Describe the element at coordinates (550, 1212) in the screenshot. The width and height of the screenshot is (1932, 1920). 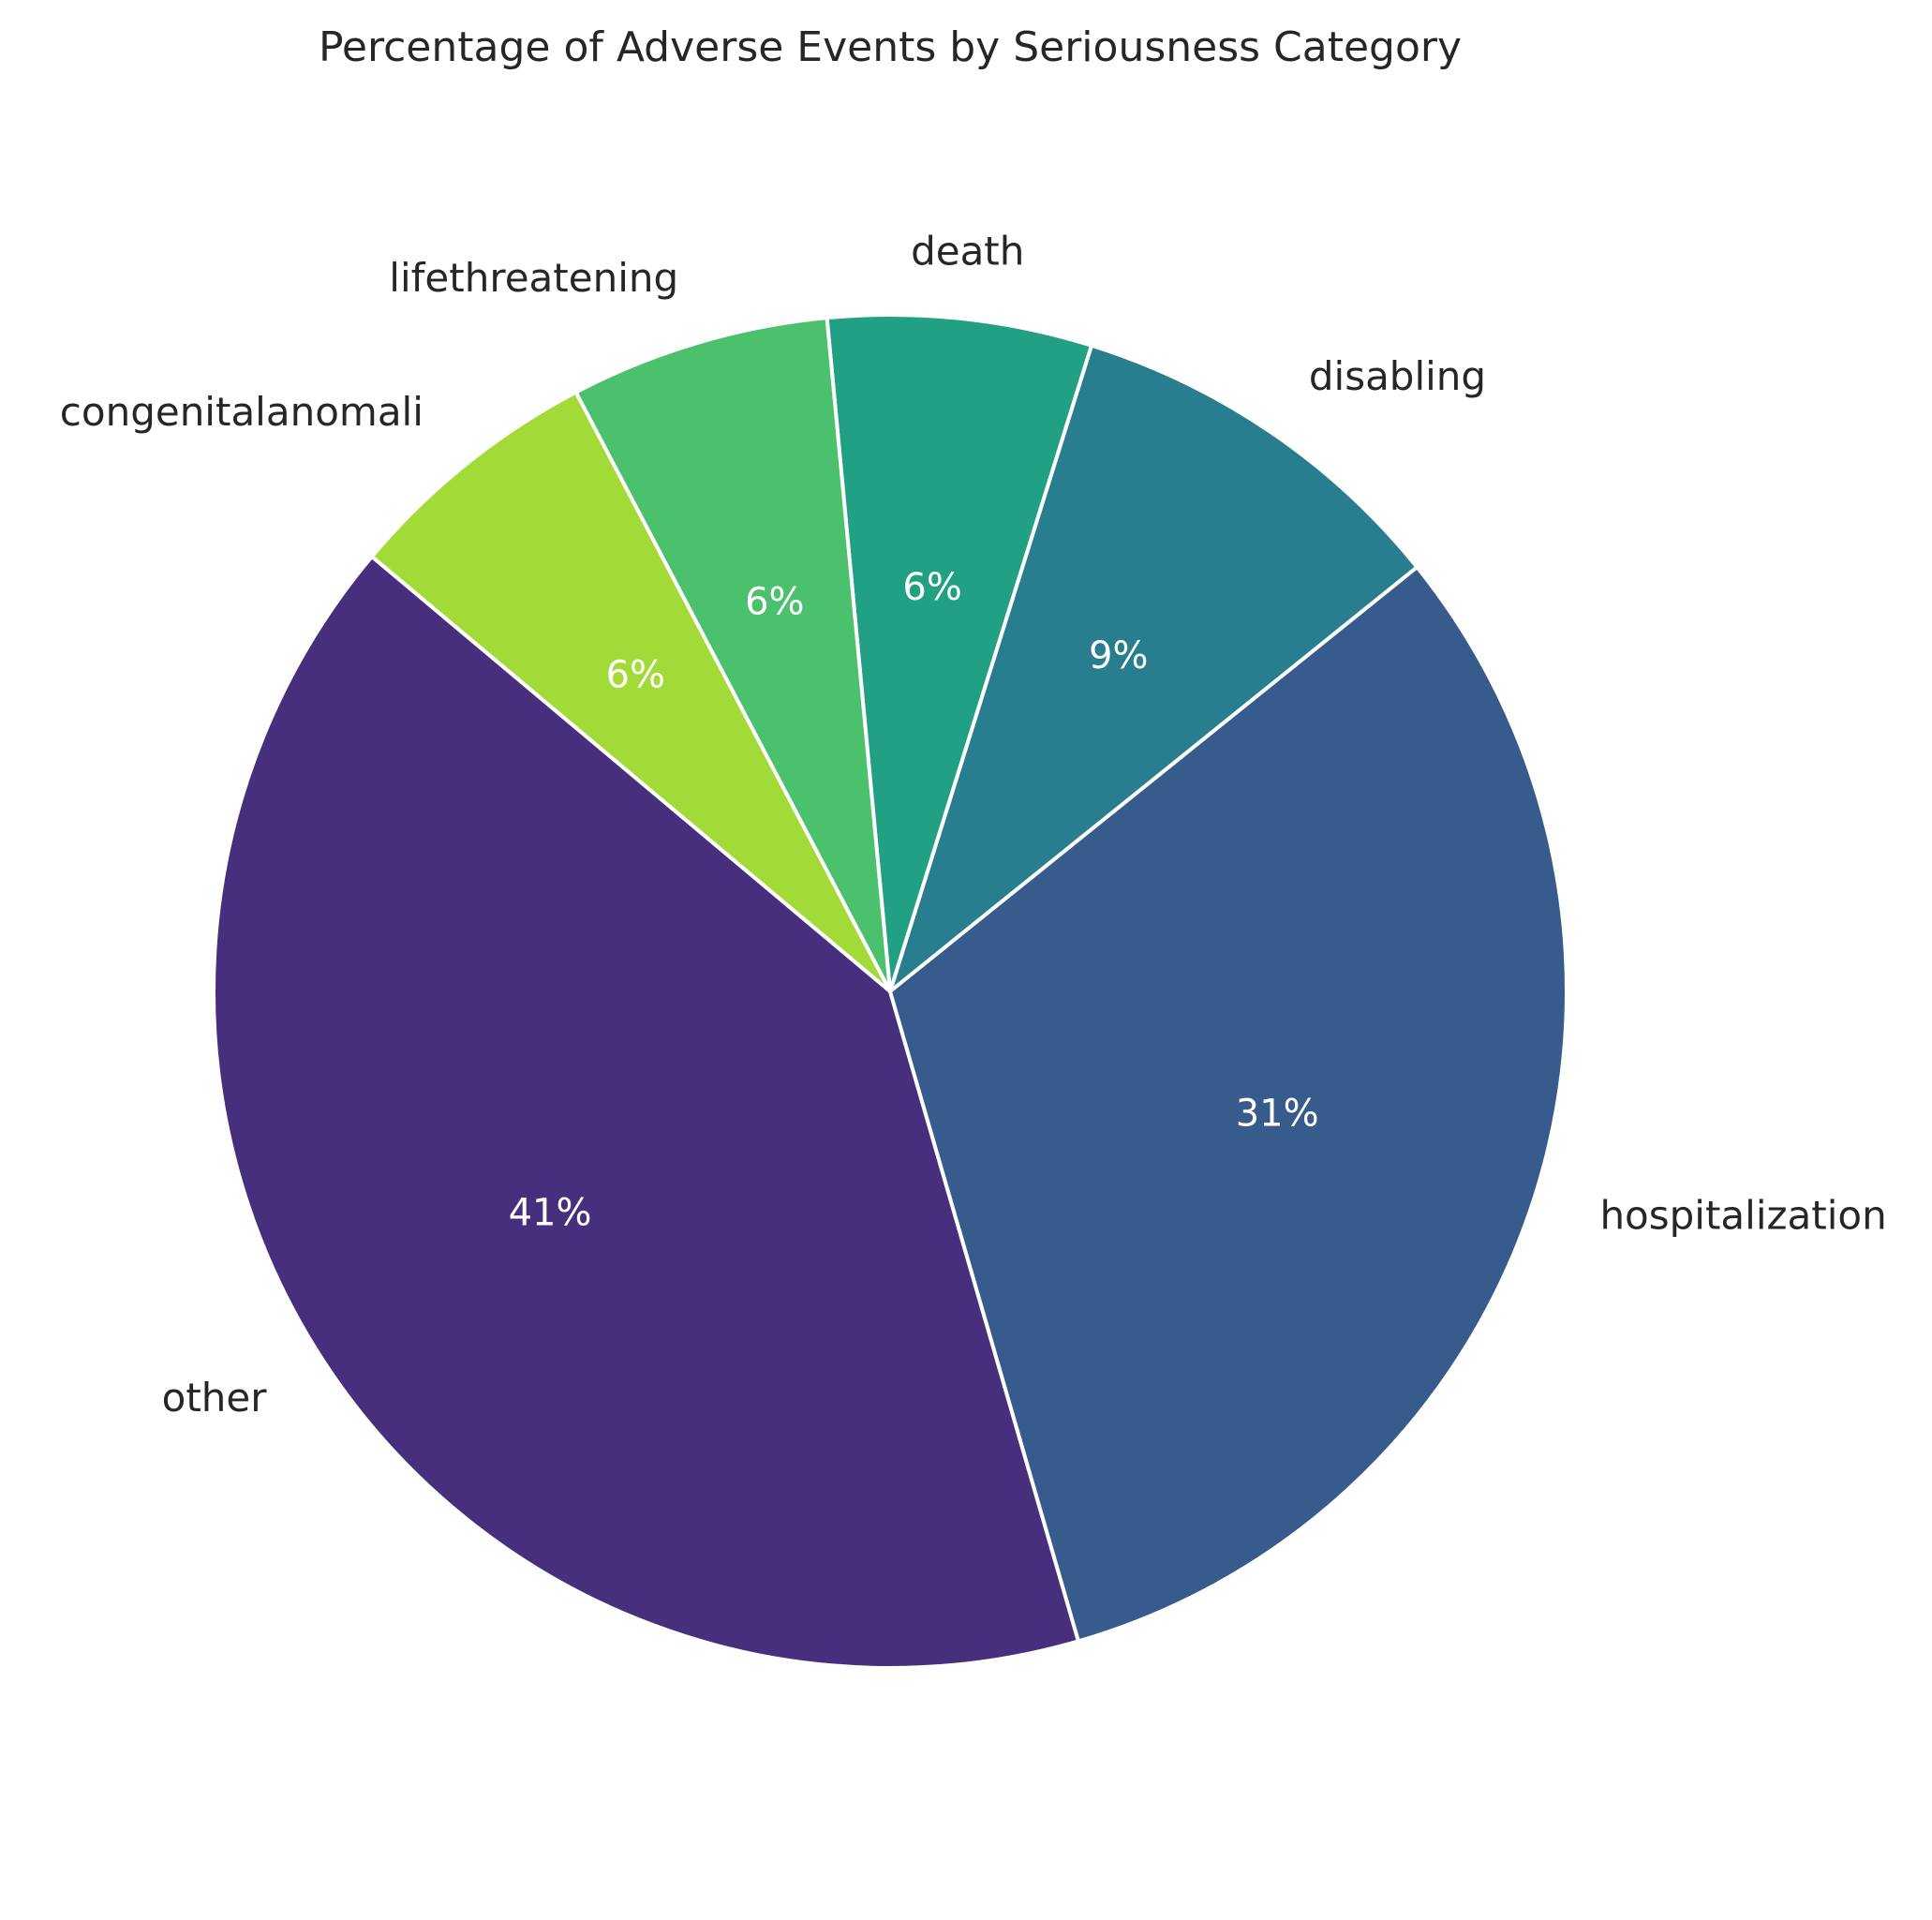
I see `slice-percent-label: 41%` at that location.